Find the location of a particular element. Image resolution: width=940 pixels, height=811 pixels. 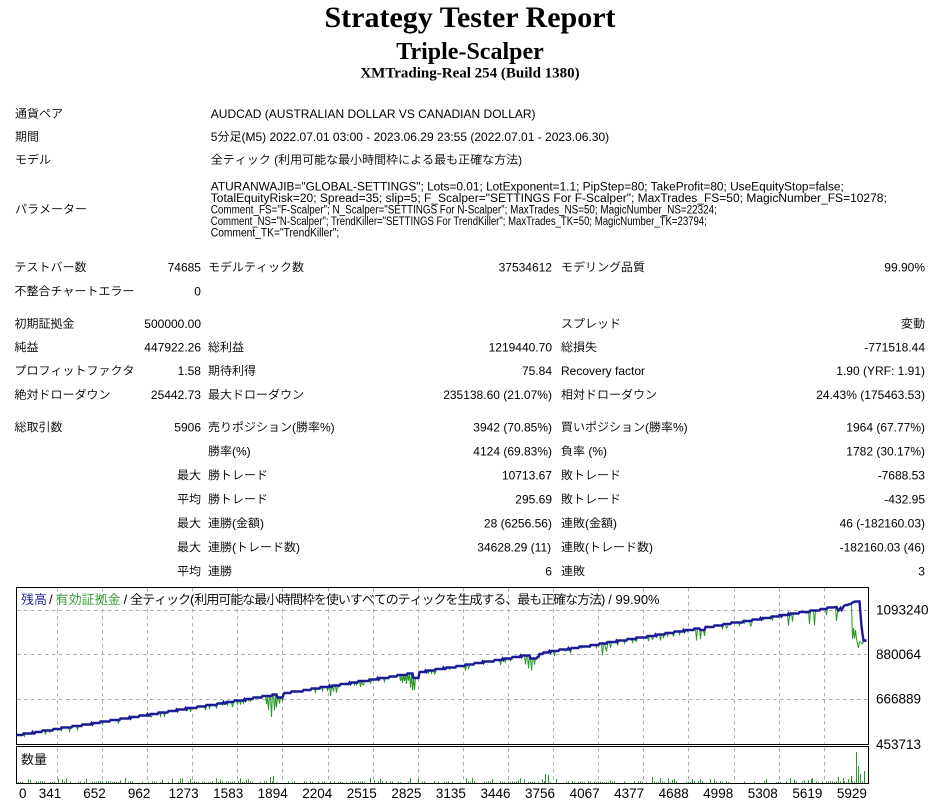

svg-text: 447922.26 is located at coordinates (172, 347).